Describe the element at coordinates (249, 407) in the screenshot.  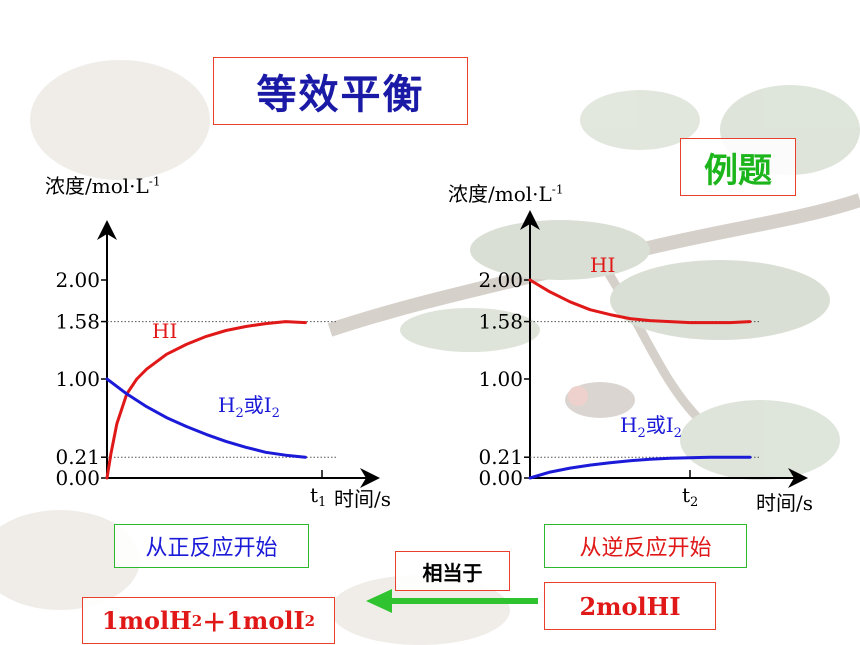
I see `left-h2i2-label: H2或I2` at that location.